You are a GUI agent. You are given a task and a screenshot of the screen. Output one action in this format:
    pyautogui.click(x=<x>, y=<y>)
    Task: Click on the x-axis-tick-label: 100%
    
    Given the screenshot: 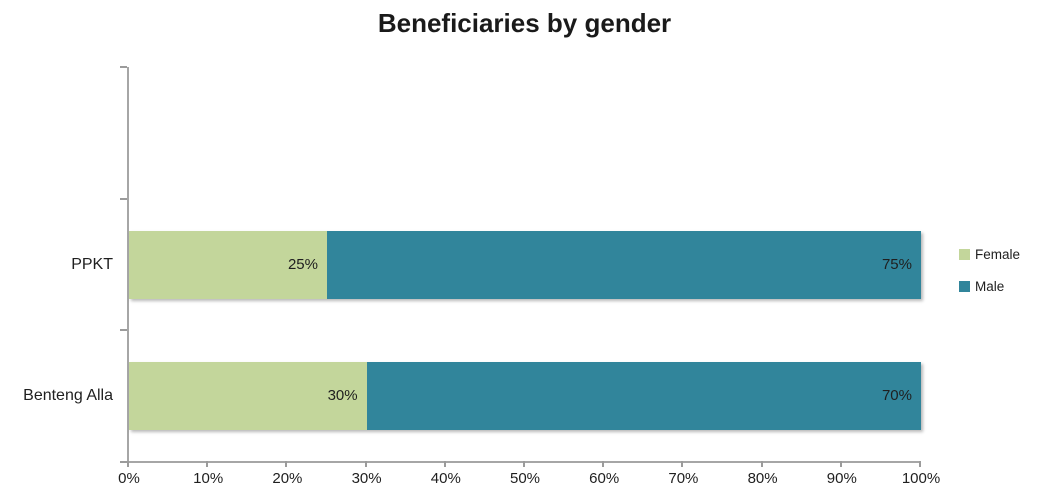 What is the action you would take?
    pyautogui.click(x=921, y=478)
    